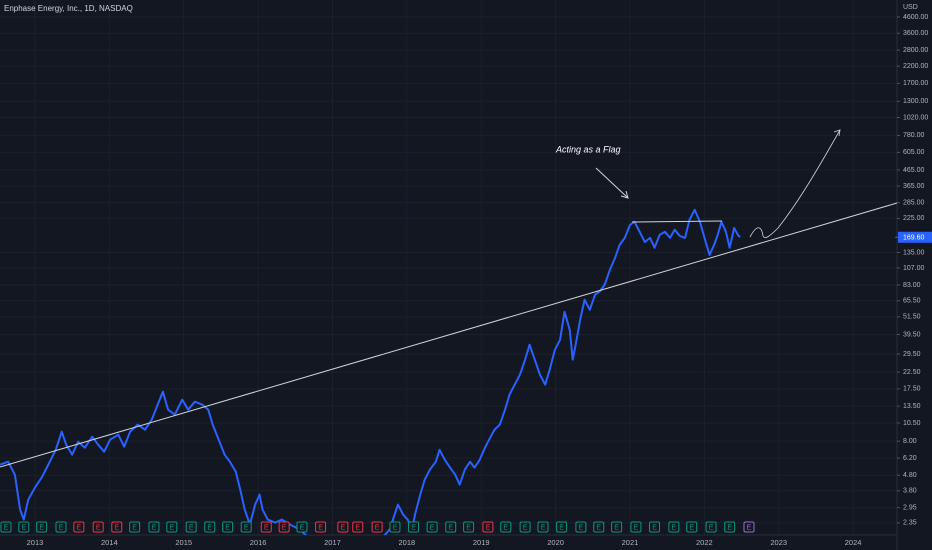  Describe the element at coordinates (677, 221) in the screenshot. I see `flag-line` at that location.